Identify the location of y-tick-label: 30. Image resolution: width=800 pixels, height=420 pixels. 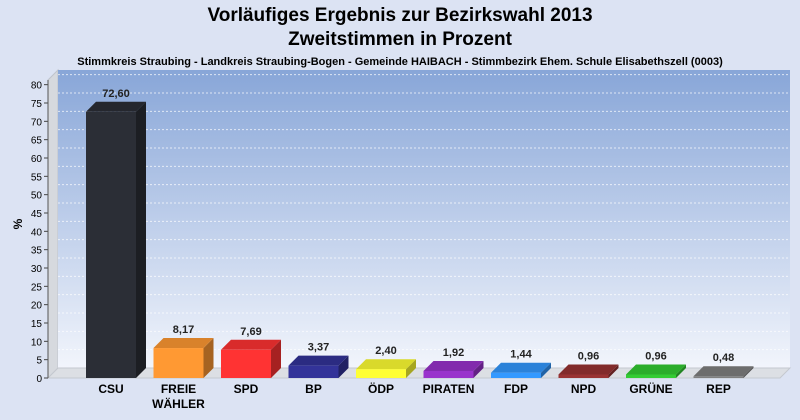
(37, 269).